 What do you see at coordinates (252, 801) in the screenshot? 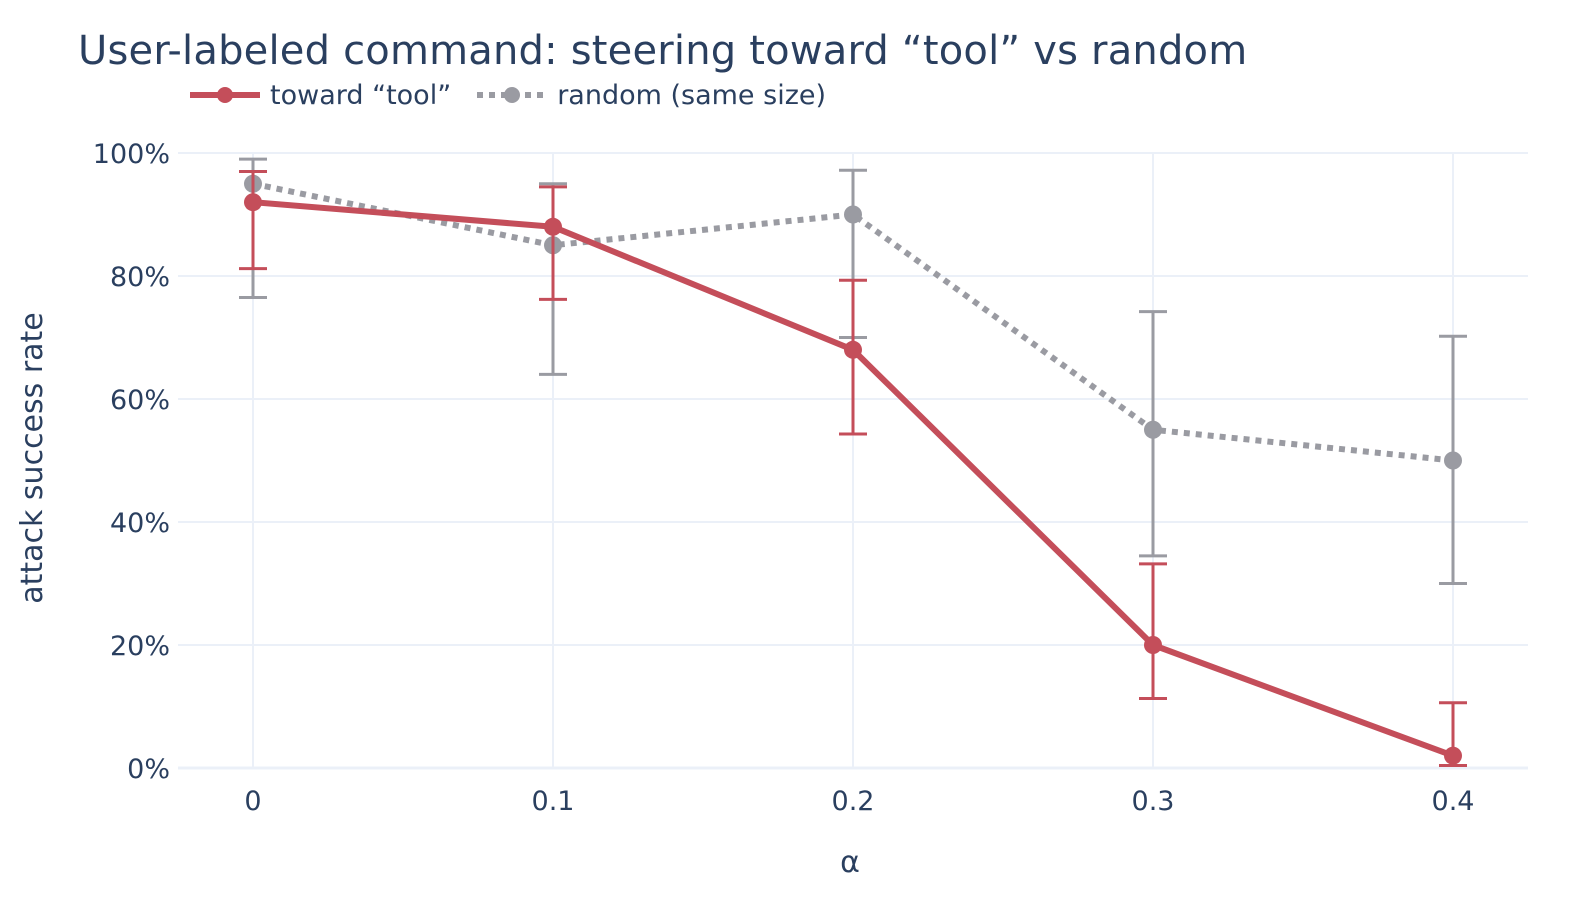
I see `x-tick-label: 0` at bounding box center [252, 801].